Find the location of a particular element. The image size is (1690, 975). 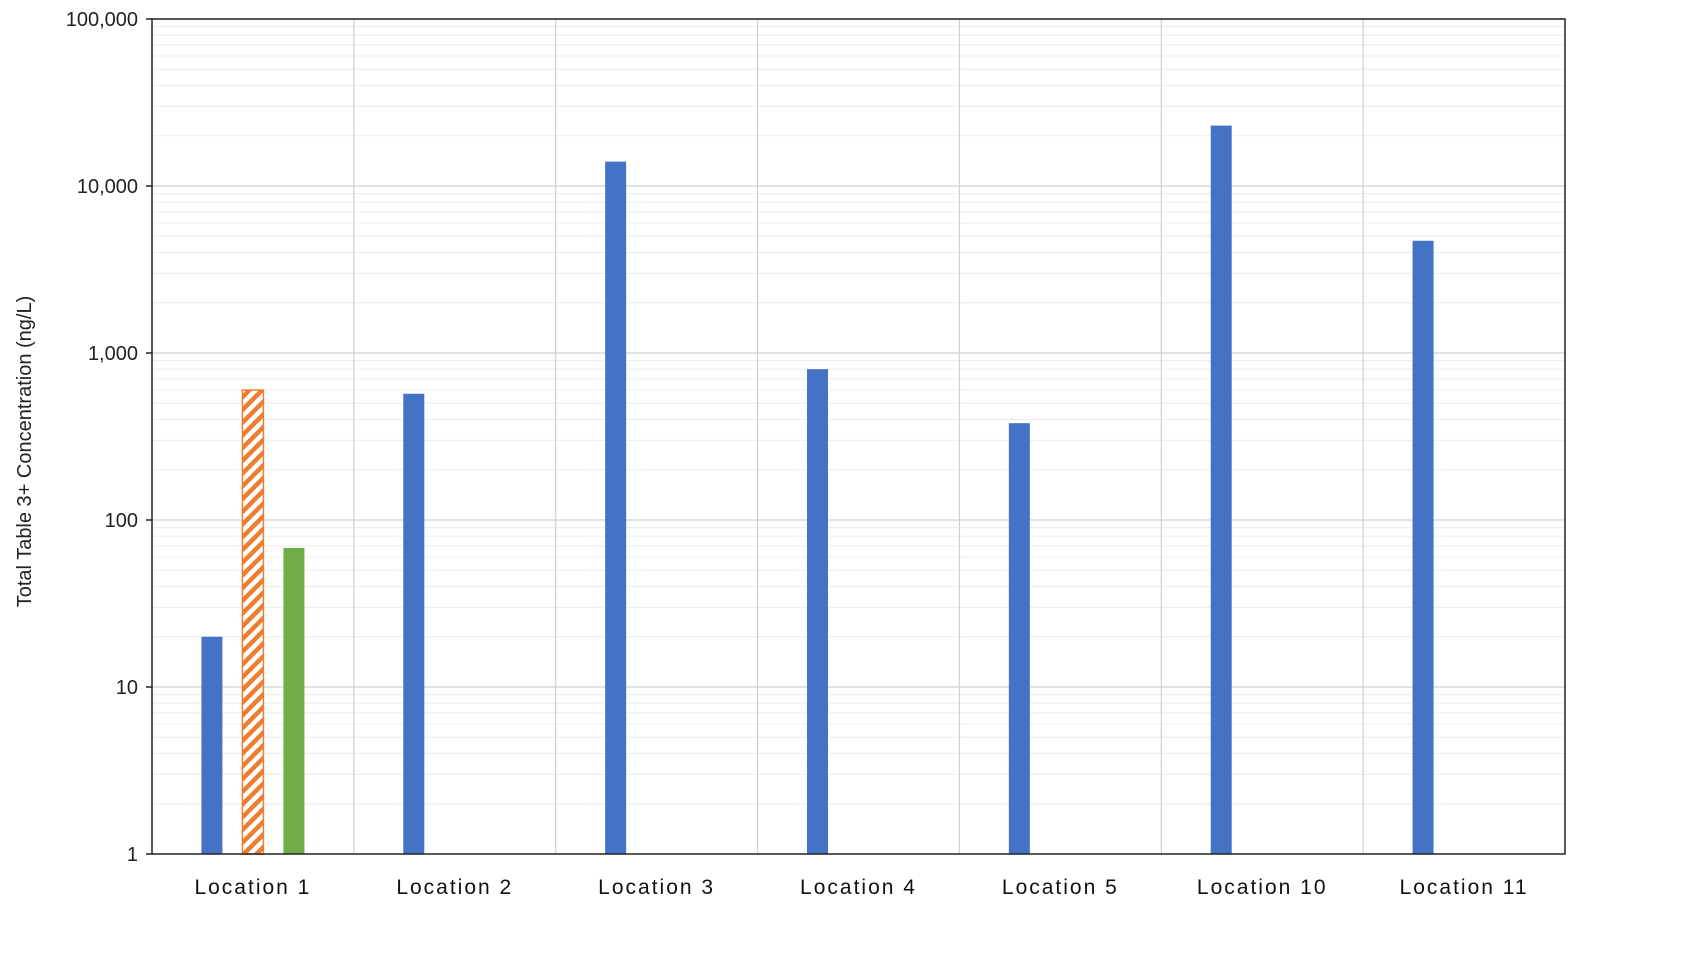

x-tick-label: Location 1 is located at coordinates (252, 887).